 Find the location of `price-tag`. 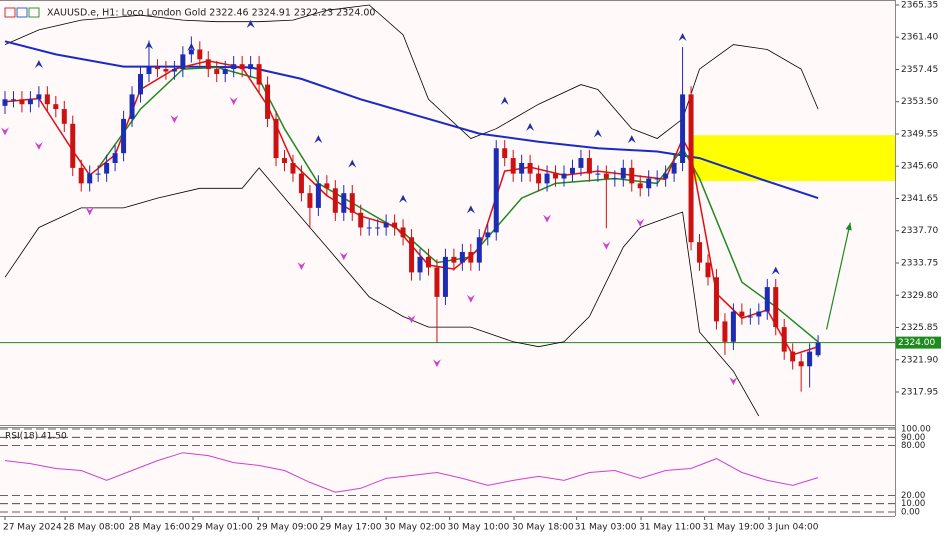

price-tag is located at coordinates (918, 342).